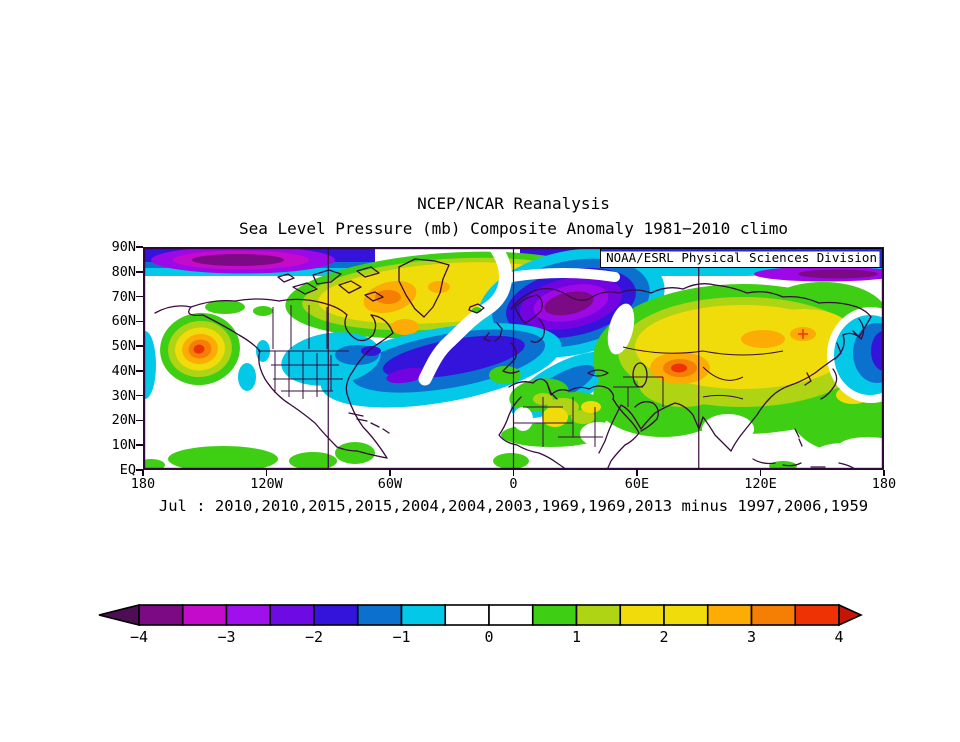  Describe the element at coordinates (226, 637) in the screenshot. I see `colorbar-tick-label: −3` at that location.